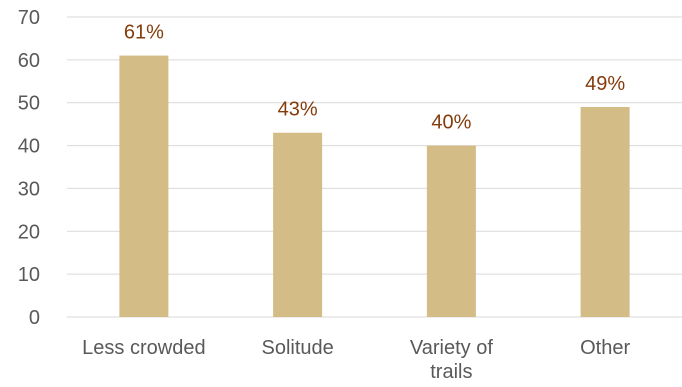 This screenshot has width=682, height=387. Describe the element at coordinates (29, 61) in the screenshot. I see `y-tick-label: 60` at that location.